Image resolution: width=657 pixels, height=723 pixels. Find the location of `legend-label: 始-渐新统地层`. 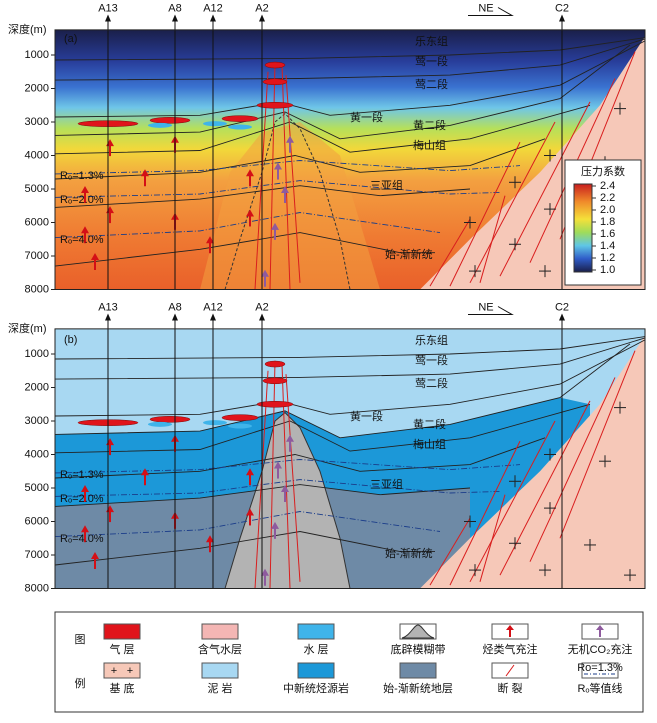

legend-label: 始-渐新统地层 is located at coordinates (418, 688).